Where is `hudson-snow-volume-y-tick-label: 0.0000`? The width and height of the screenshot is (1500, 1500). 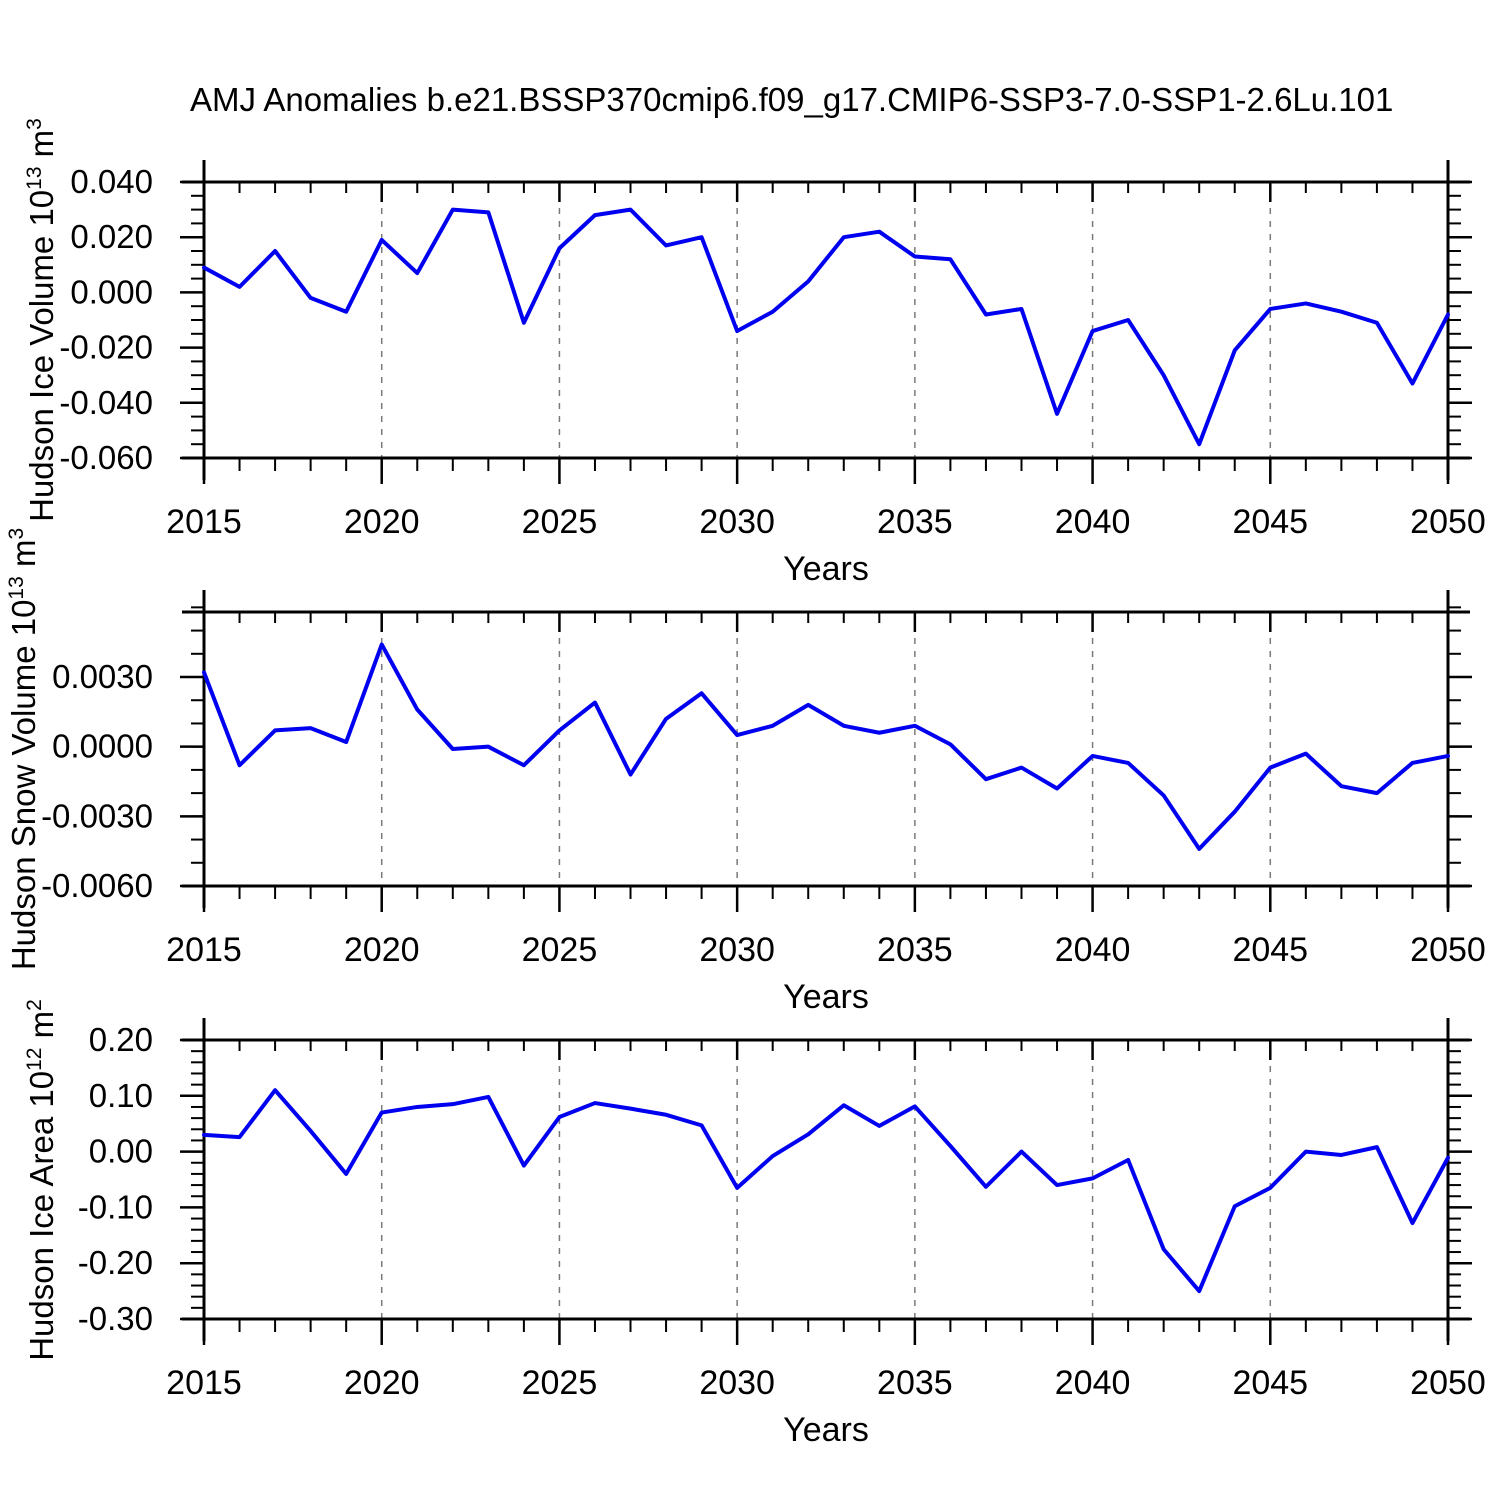
hudson-snow-volume-y-tick-label: 0.0000 is located at coordinates (102, 746).